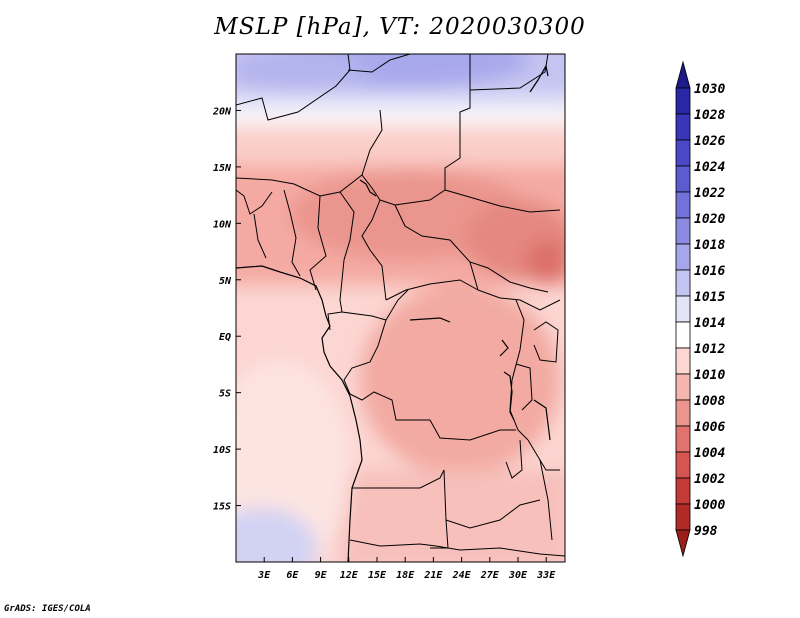  What do you see at coordinates (222, 111) in the screenshot?
I see `lat-tick-label: 20N` at bounding box center [222, 111].